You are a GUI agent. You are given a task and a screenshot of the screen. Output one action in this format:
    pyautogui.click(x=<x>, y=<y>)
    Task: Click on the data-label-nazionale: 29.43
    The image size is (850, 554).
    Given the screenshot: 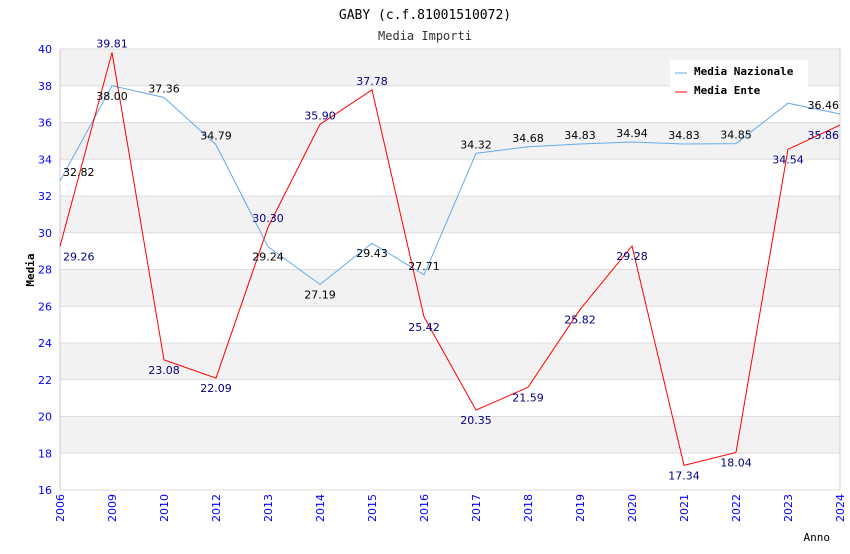 What is the action you would take?
    pyautogui.click(x=372, y=253)
    